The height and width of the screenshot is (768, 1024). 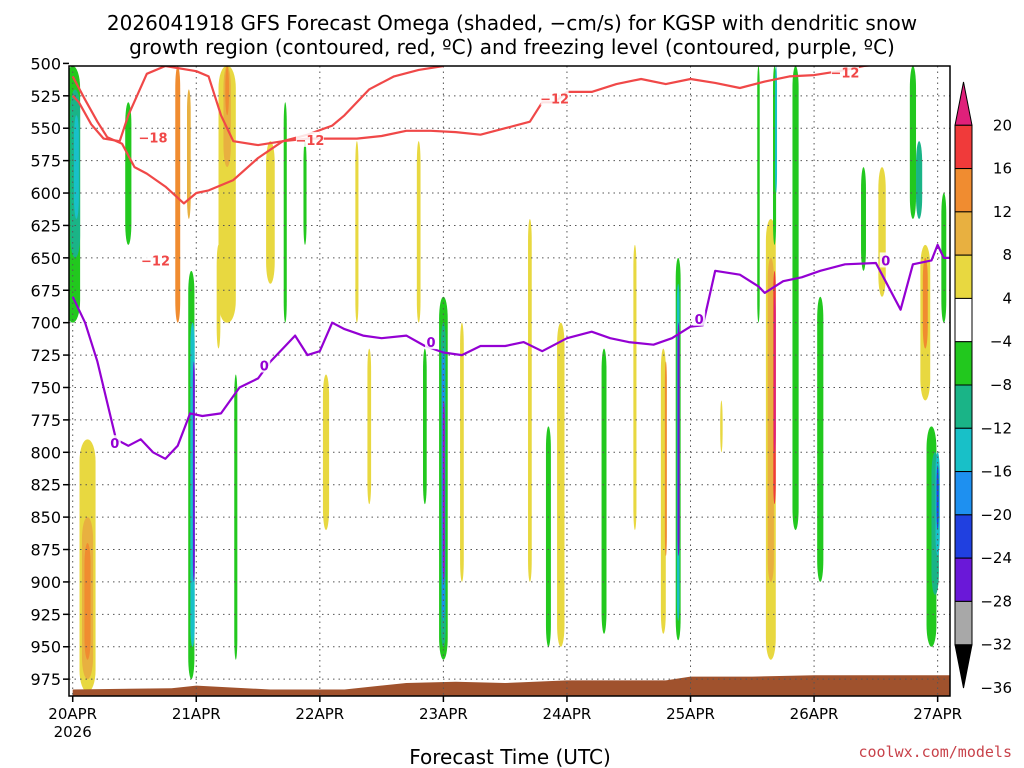 I want to click on y-tick-label: 625, so click(x=45, y=225).